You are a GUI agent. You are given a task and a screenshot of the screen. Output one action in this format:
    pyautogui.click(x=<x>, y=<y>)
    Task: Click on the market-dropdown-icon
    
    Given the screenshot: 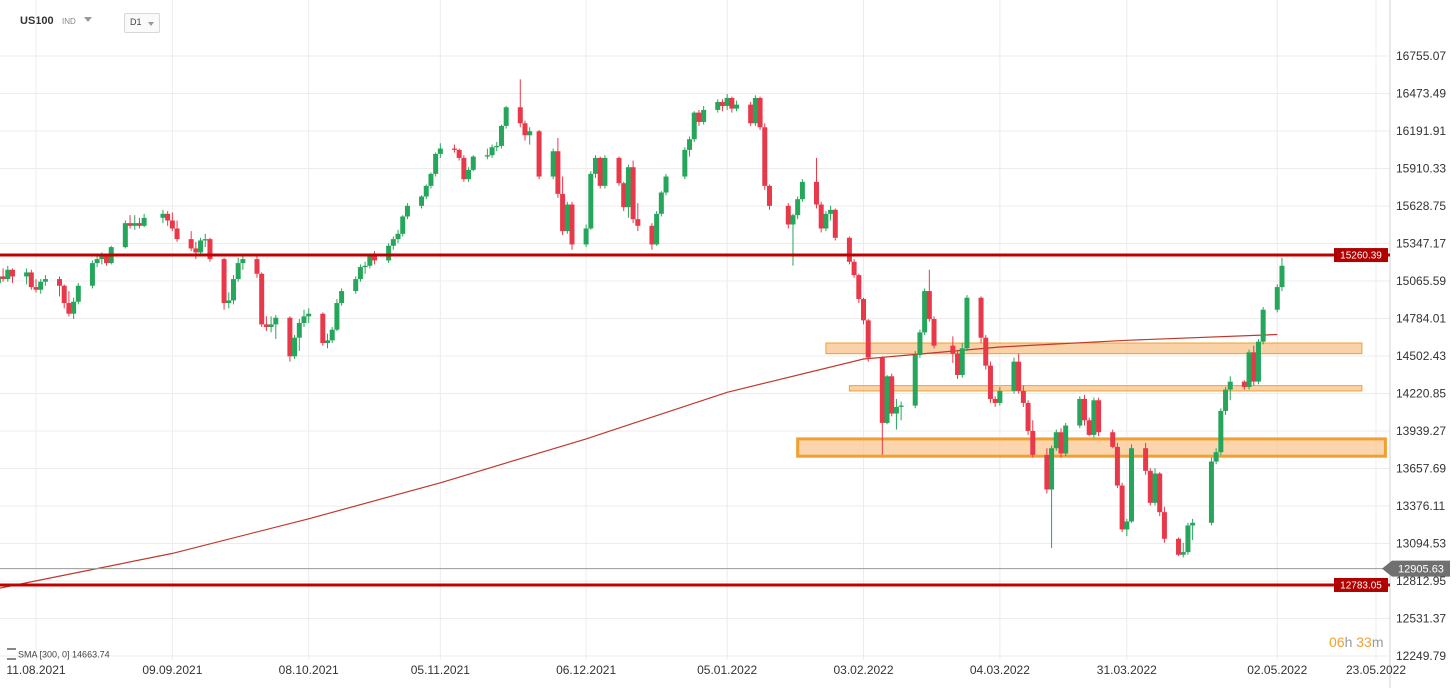 What is the action you would take?
    pyautogui.click(x=88, y=19)
    